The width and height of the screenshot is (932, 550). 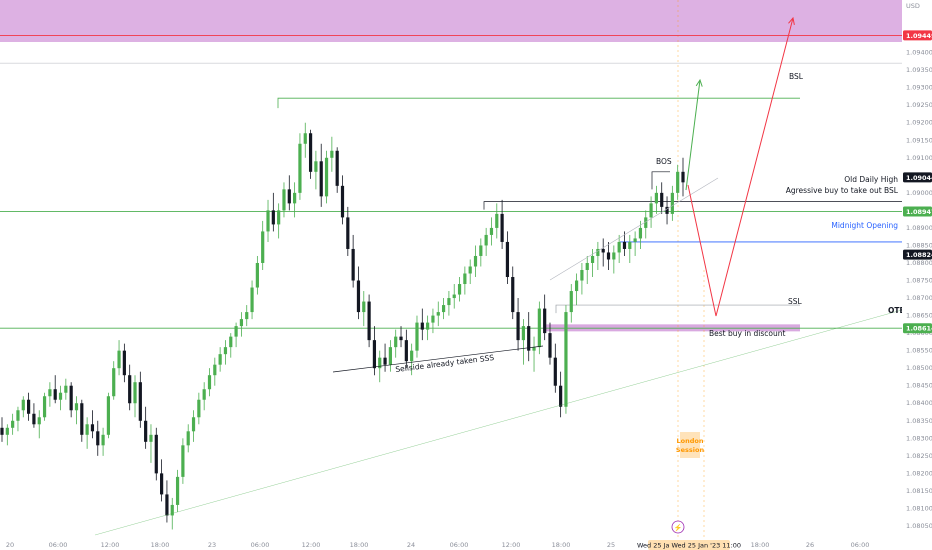 I want to click on price-tag-text: 1.09449, so click(x=919, y=36).